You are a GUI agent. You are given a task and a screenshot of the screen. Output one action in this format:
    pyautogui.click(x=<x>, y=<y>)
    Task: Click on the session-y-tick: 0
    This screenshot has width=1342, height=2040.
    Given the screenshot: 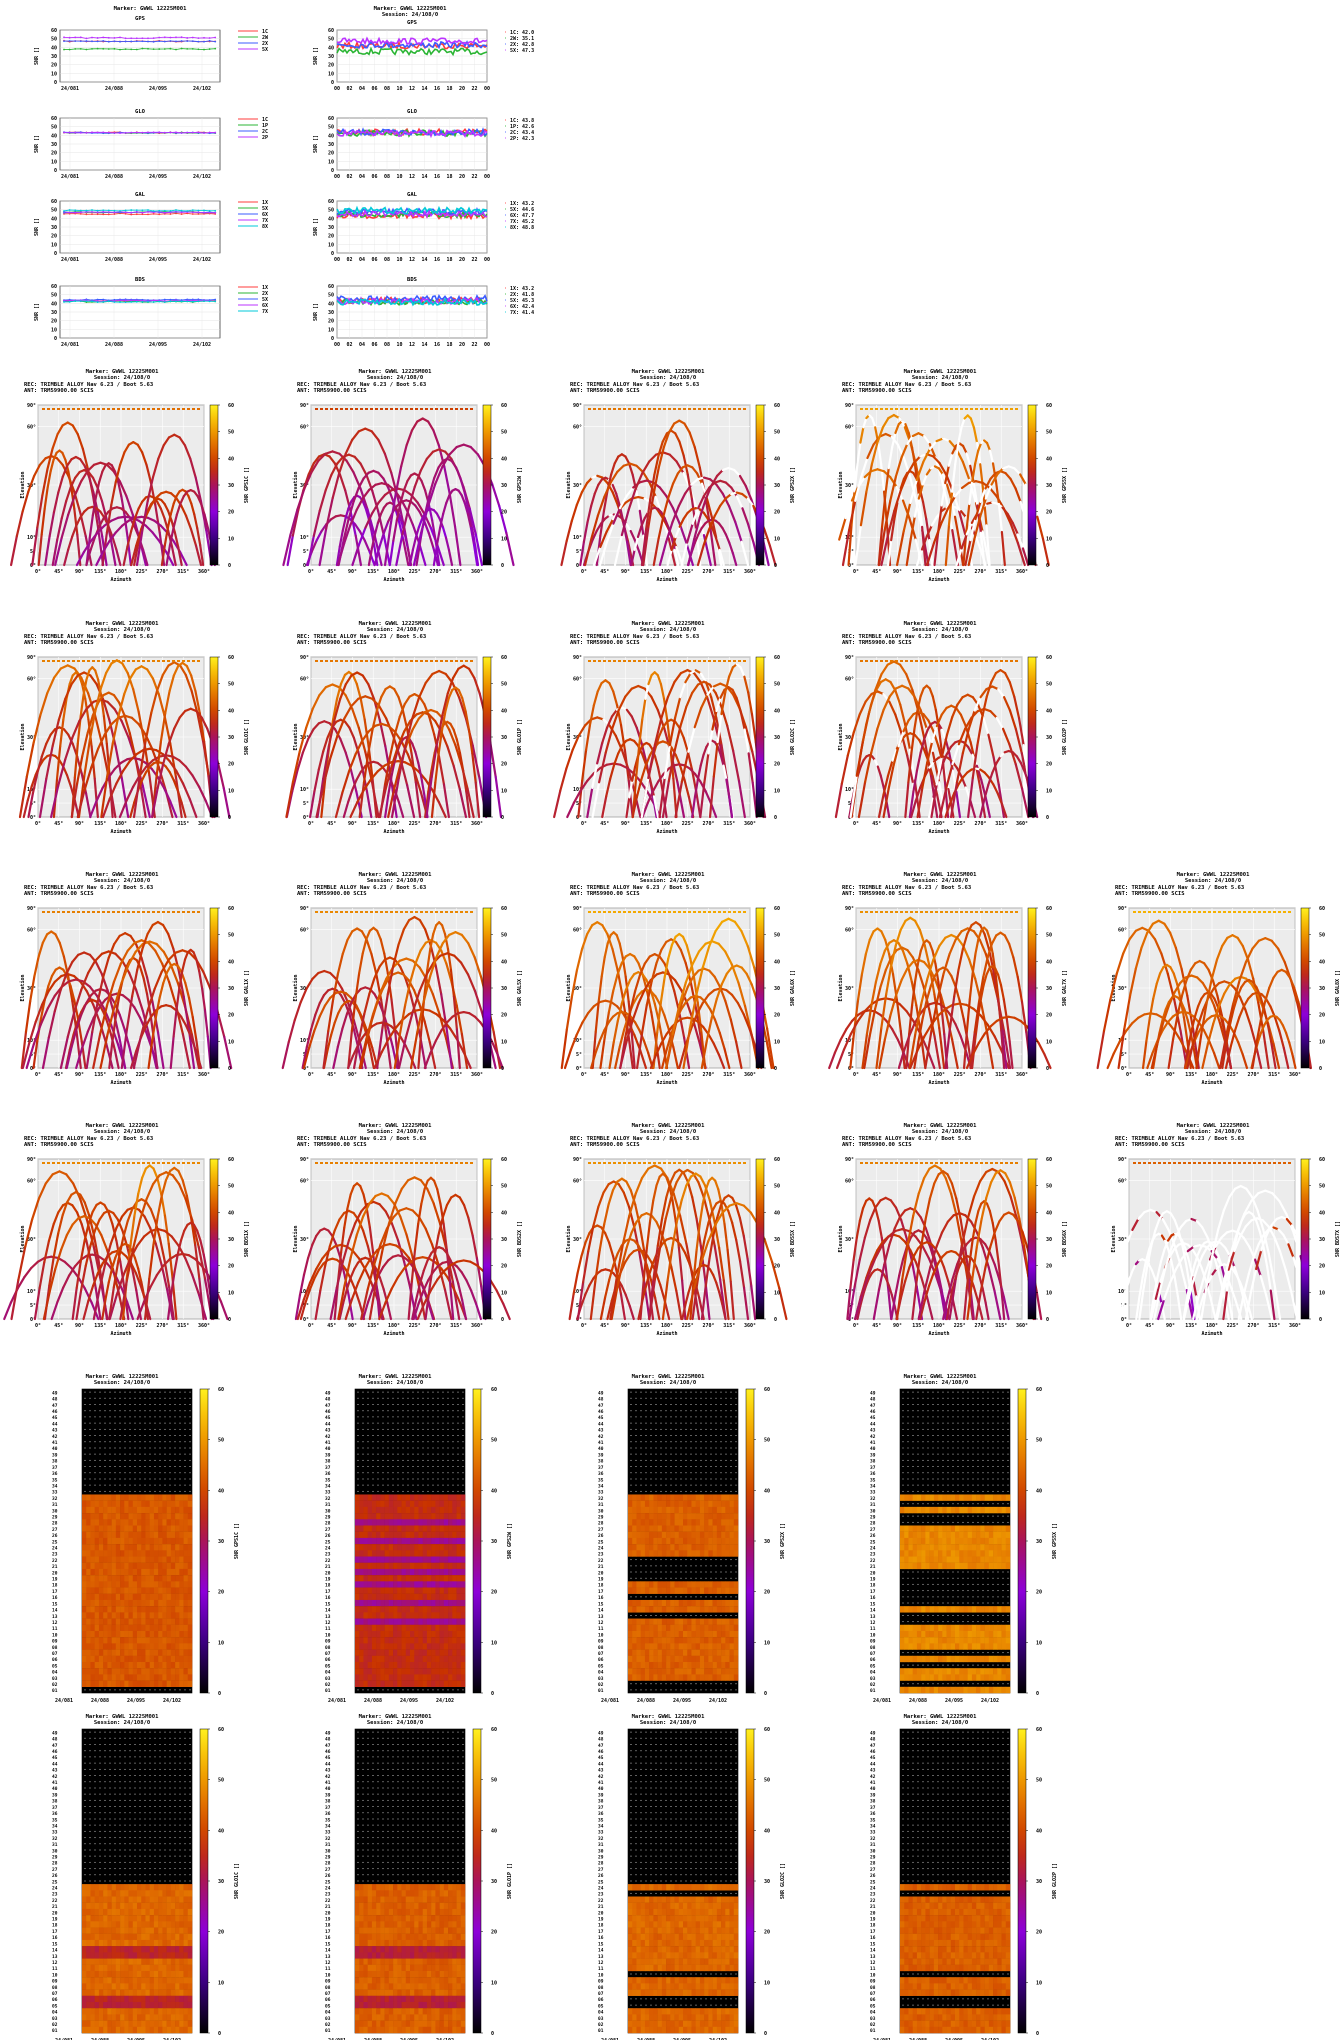 What is the action you would take?
    pyautogui.click(x=332, y=254)
    